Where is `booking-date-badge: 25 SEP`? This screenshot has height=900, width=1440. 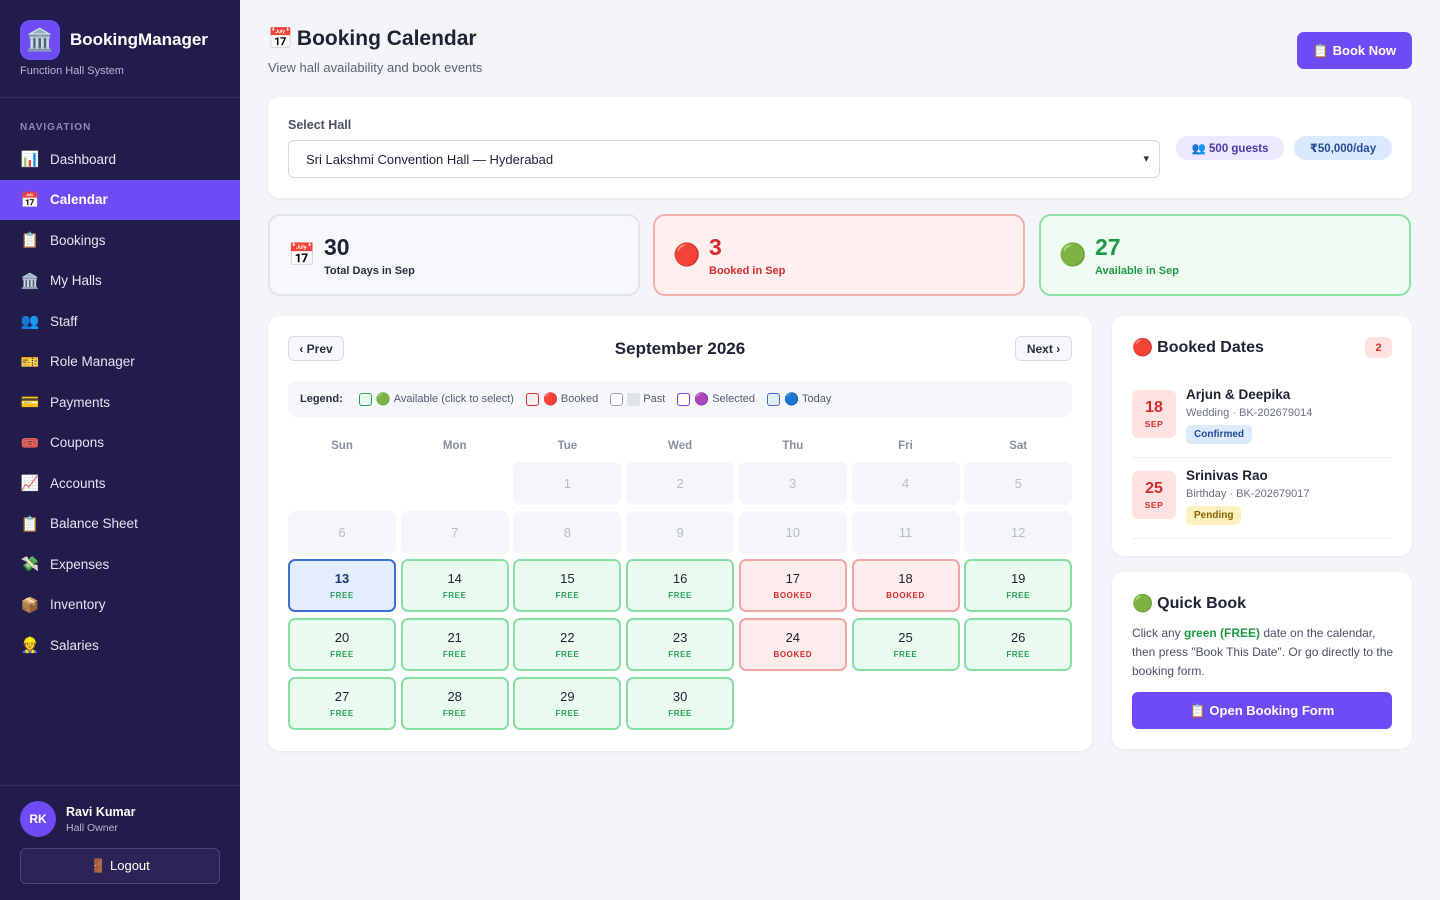
booking-date-badge: 25 SEP is located at coordinates (1154, 495).